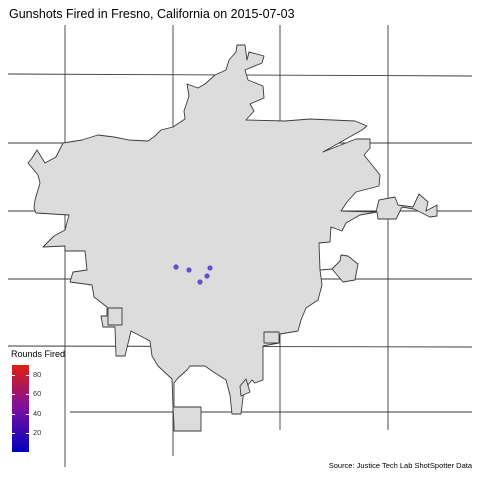 The width and height of the screenshot is (480, 480). I want to click on legend: Rounds Fired 80 60 40 20, so click(50, 403).